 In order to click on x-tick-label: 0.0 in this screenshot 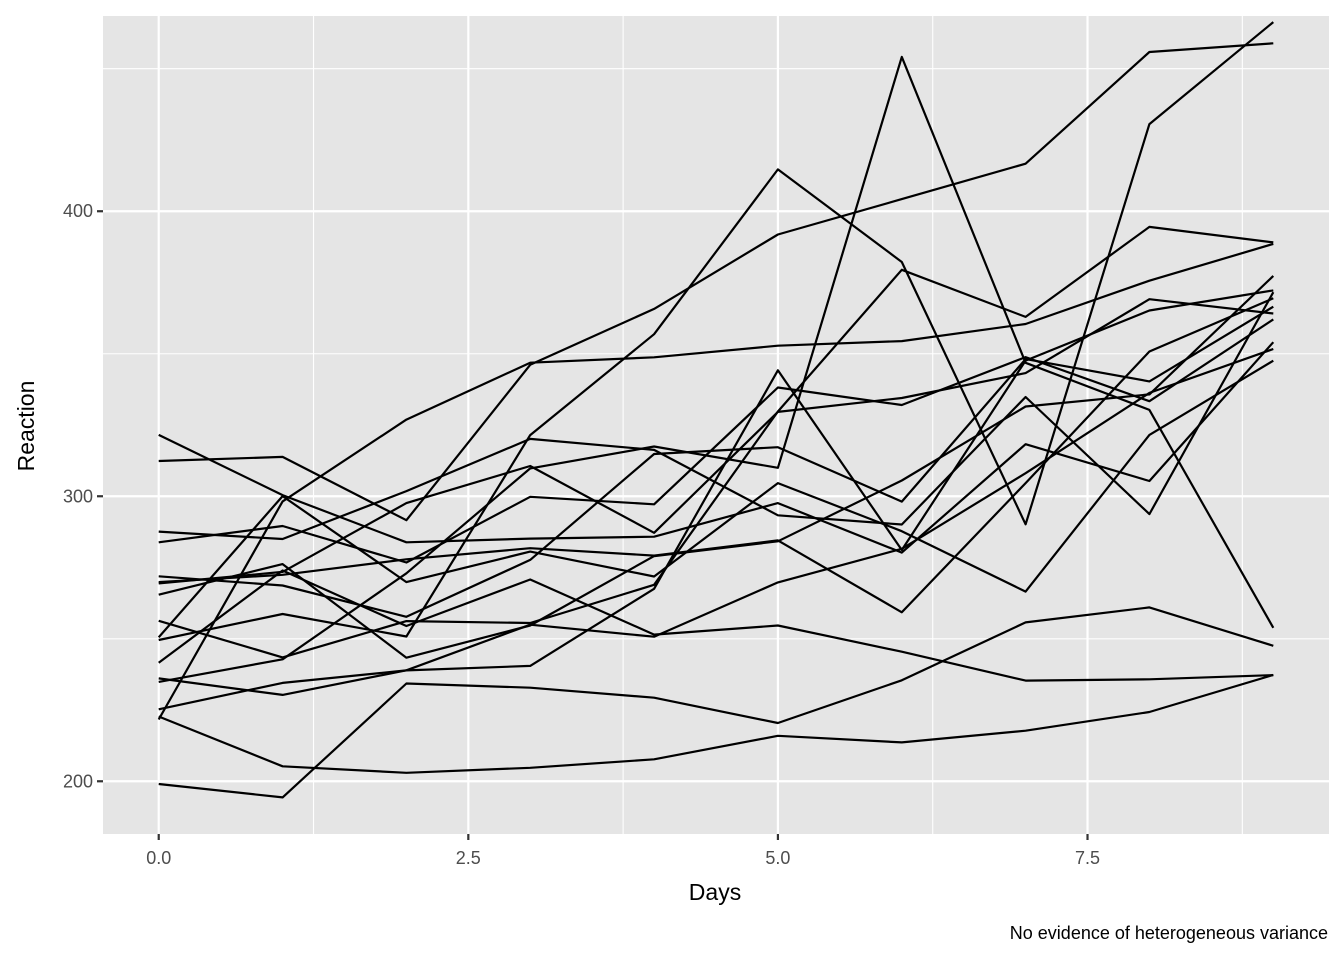, I will do `click(158, 858)`.